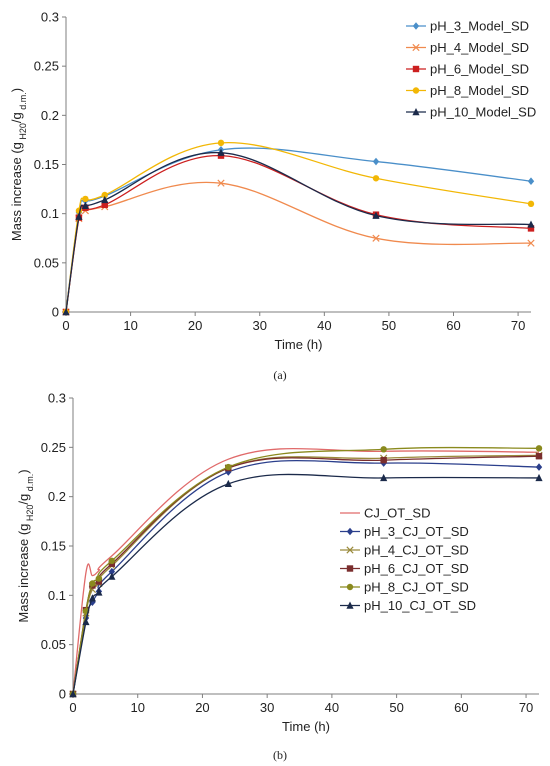 This screenshot has height=766, width=550. What do you see at coordinates (306, 726) in the screenshot?
I see `chart-b-x-axis-title: Time (h)` at bounding box center [306, 726].